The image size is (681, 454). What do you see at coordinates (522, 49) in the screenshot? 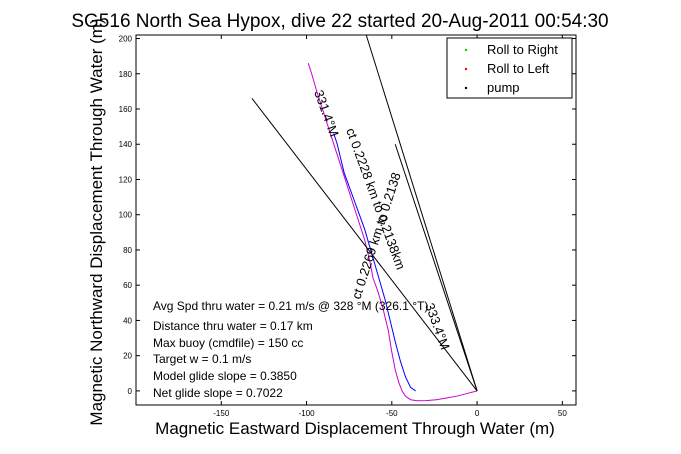
I see `legend-roll-right: Roll to Right` at bounding box center [522, 49].